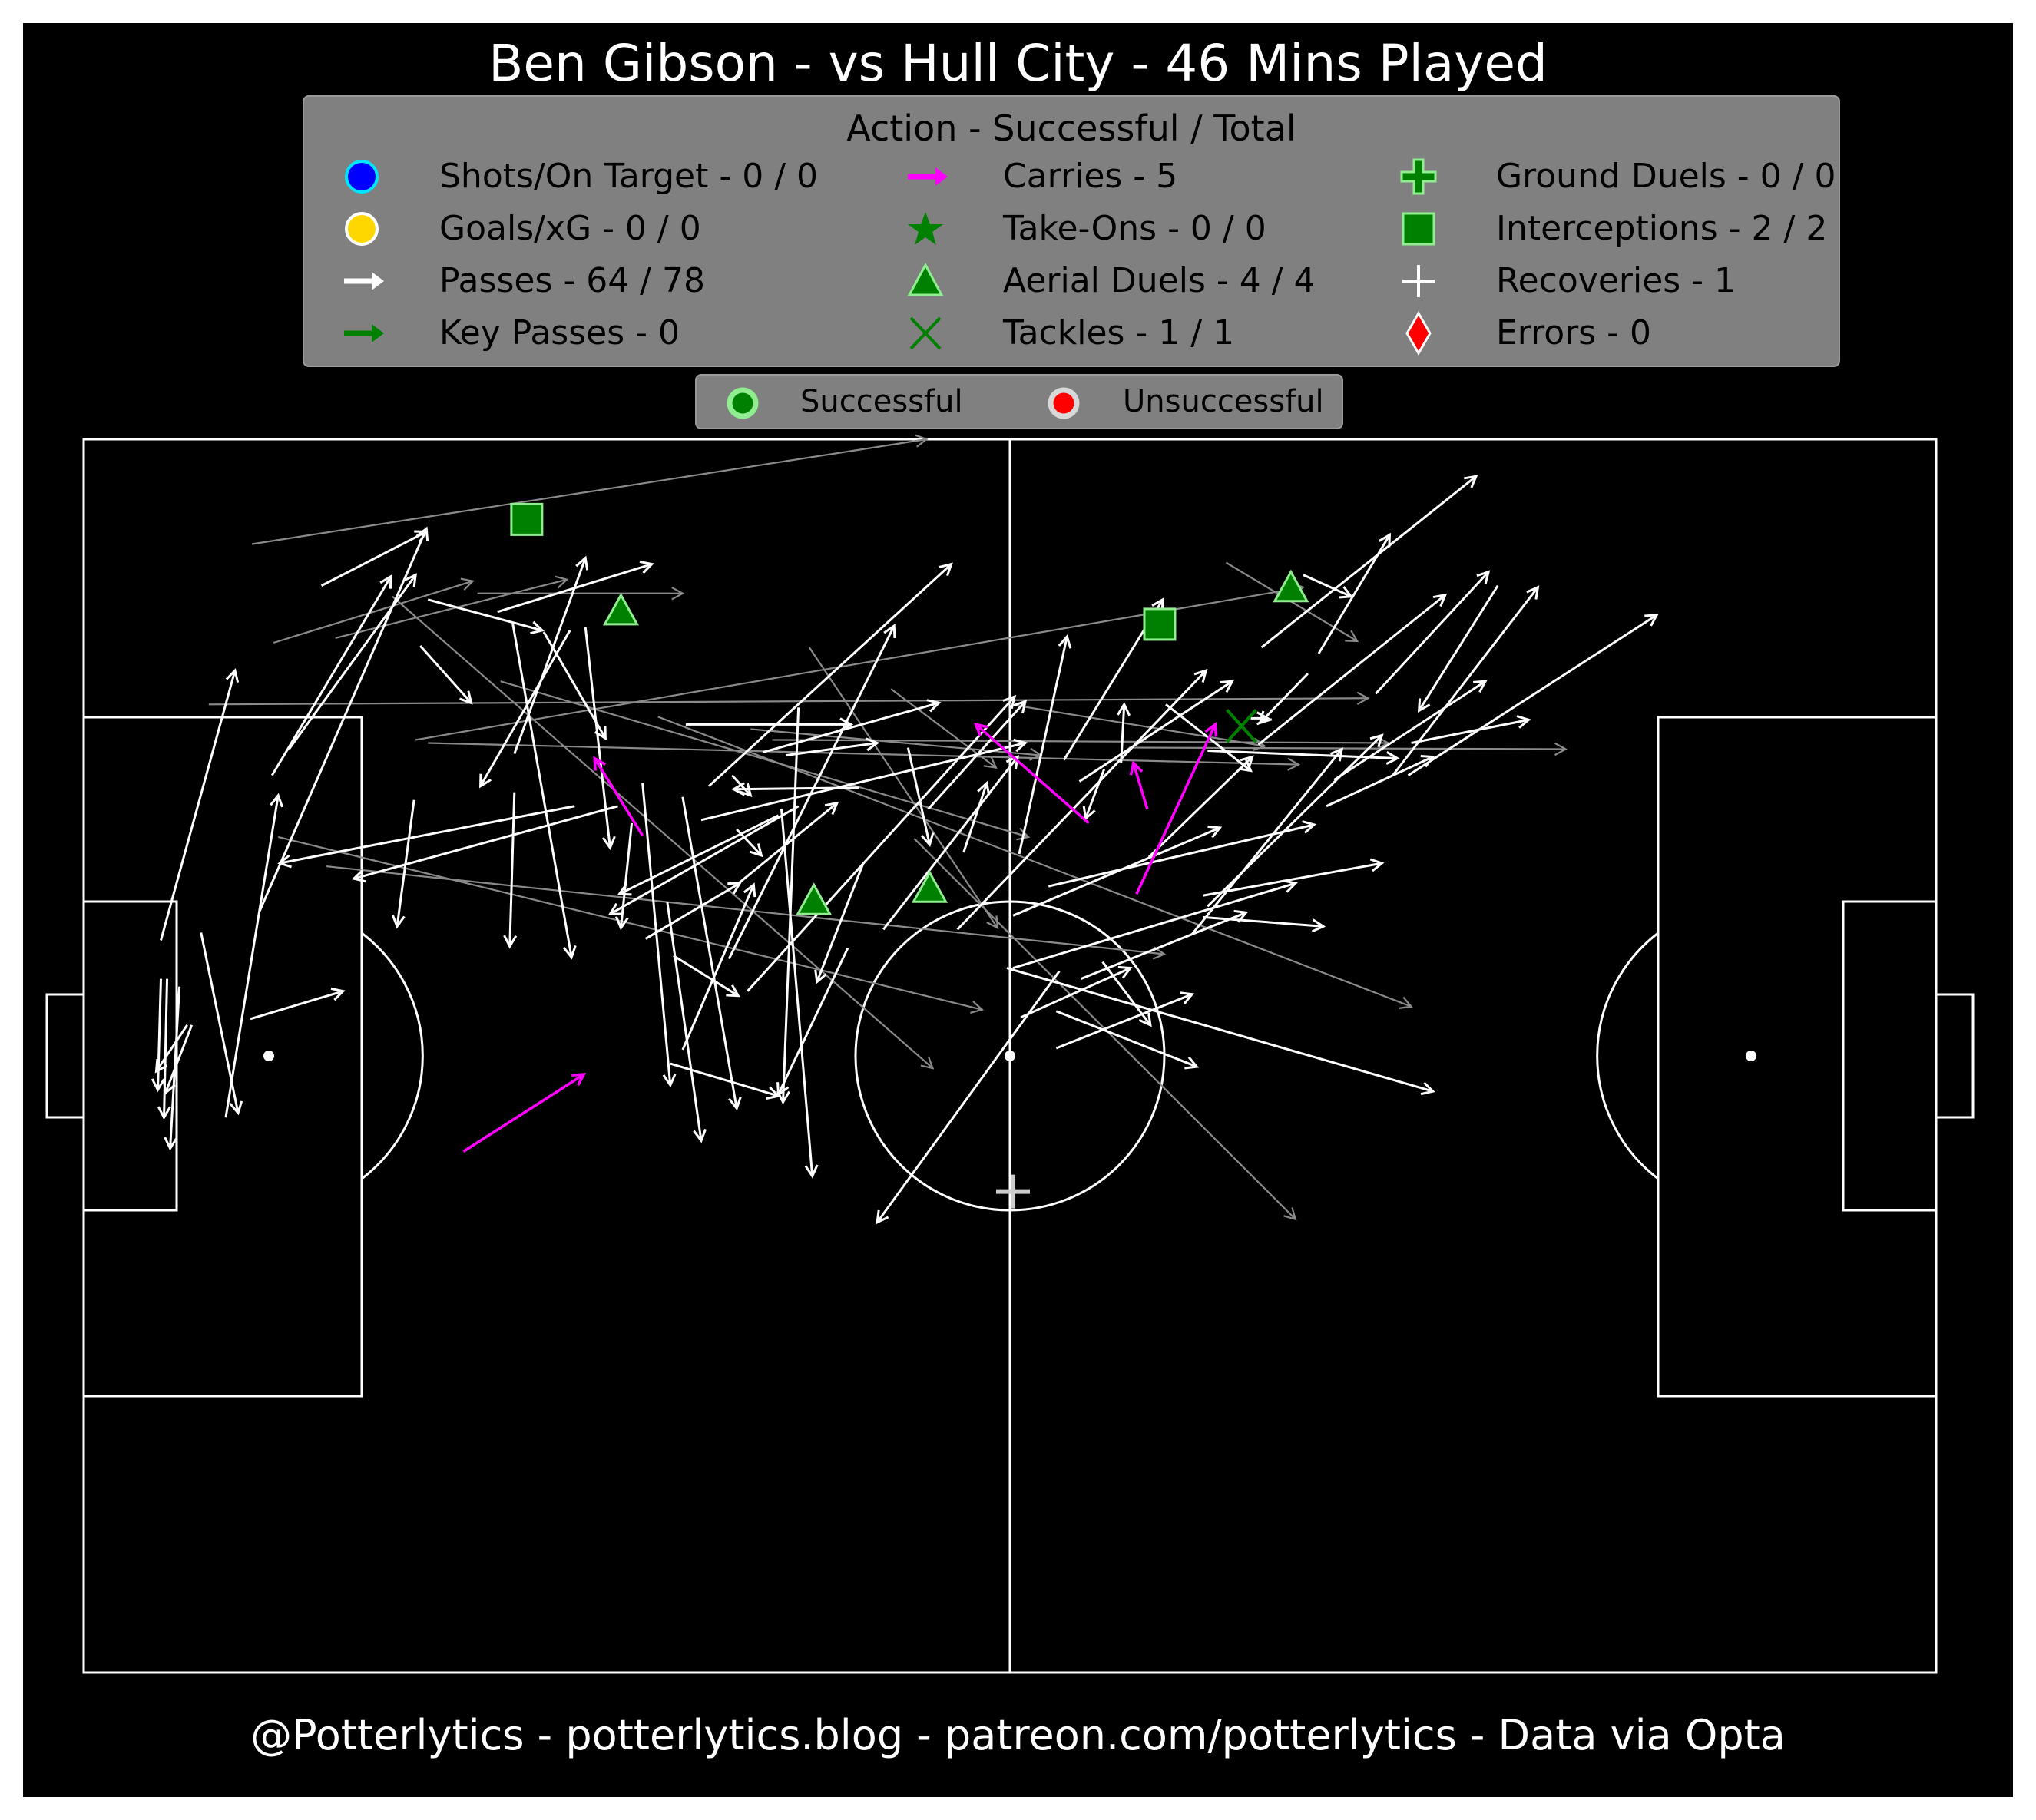 This screenshot has height=1820, width=2036. What do you see at coordinates (1616, 280) in the screenshot?
I see `legend-label-recoveries: Recoveries - 1` at bounding box center [1616, 280].